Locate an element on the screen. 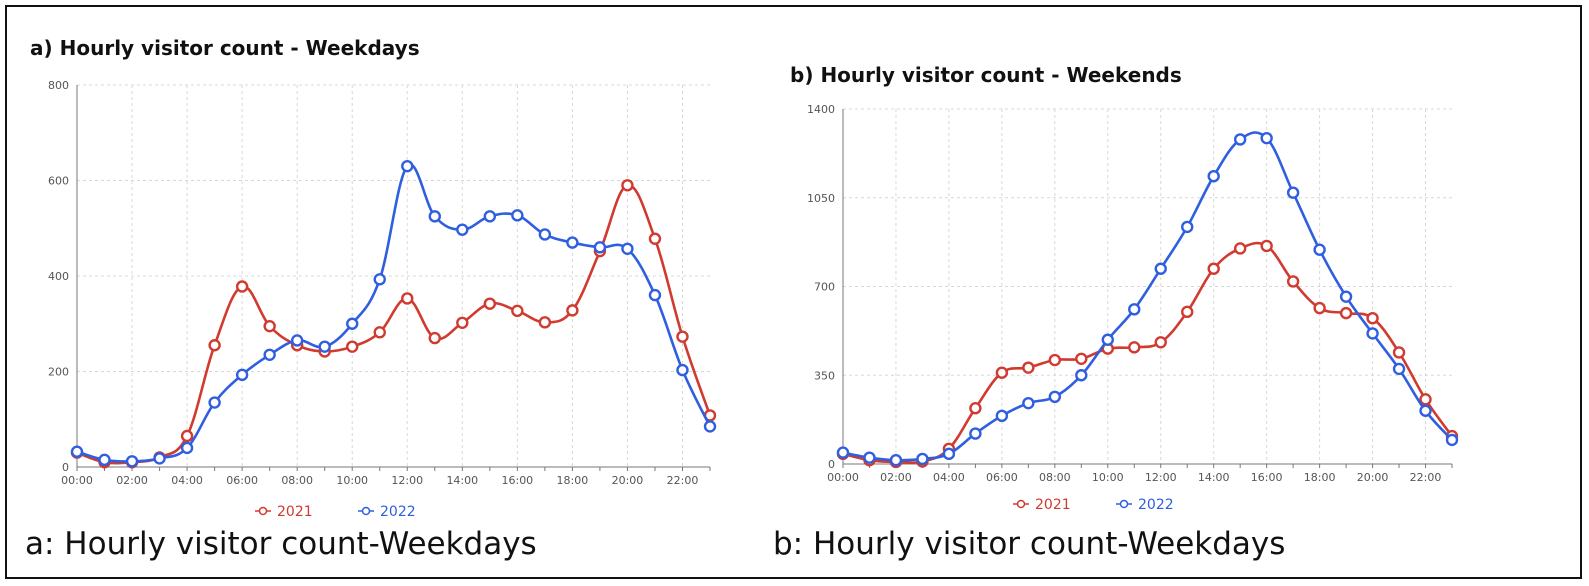 Image resolution: width=1589 pixels, height=586 pixels. x-tick-label: 22:00 is located at coordinates (1426, 477).